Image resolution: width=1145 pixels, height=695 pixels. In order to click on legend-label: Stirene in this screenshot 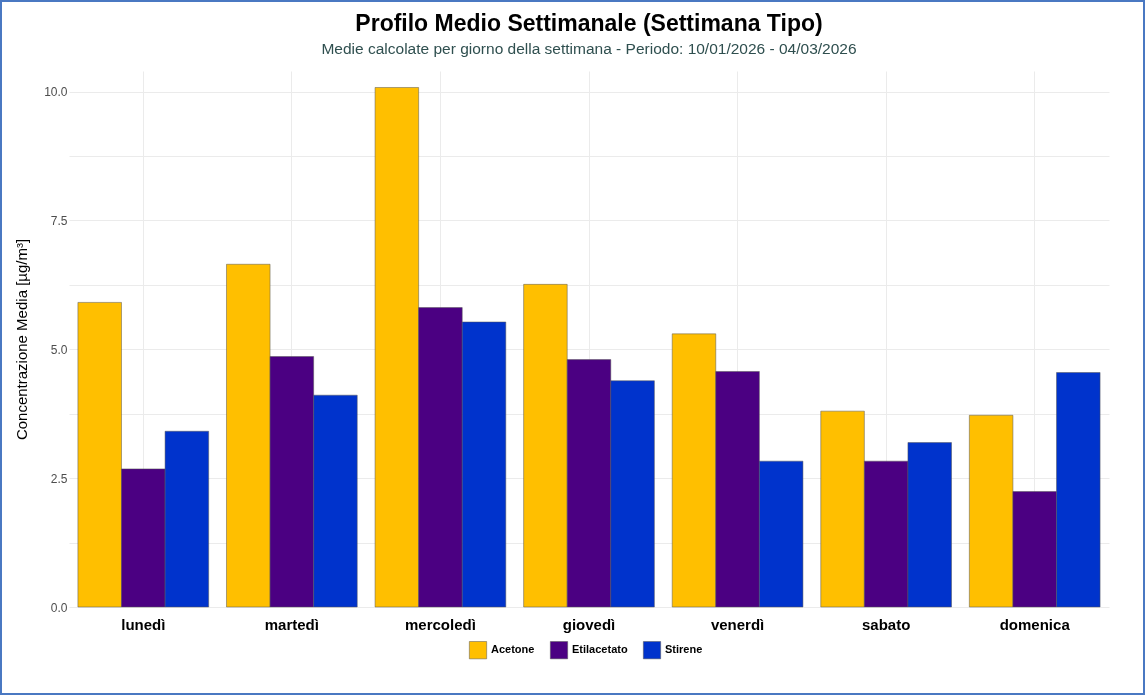, I will do `click(684, 649)`.